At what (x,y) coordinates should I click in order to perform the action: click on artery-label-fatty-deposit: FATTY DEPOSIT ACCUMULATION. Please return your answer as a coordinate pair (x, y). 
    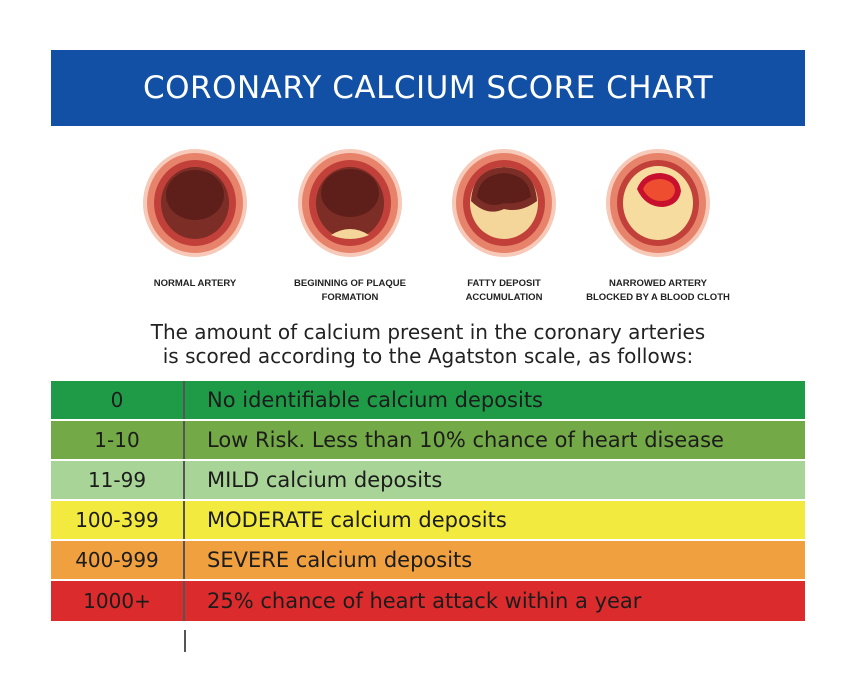
    Looking at the image, I should click on (504, 290).